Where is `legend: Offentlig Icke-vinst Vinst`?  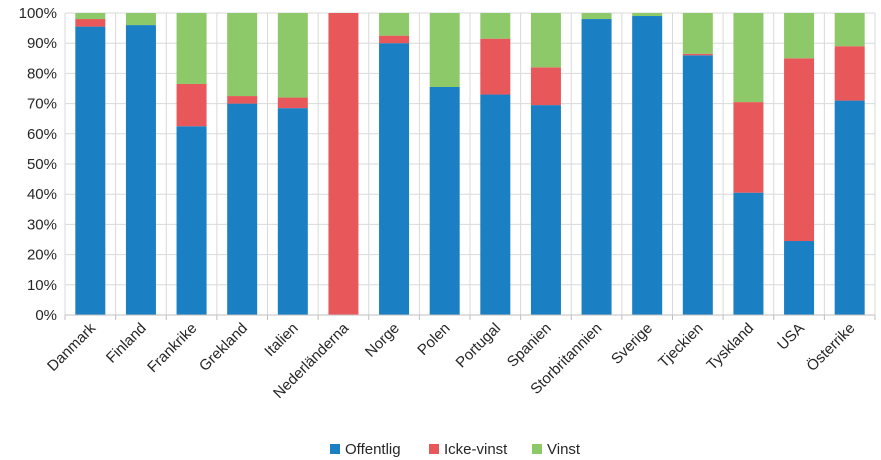
legend: Offentlig Icke-vinst Vinst is located at coordinates (455, 449).